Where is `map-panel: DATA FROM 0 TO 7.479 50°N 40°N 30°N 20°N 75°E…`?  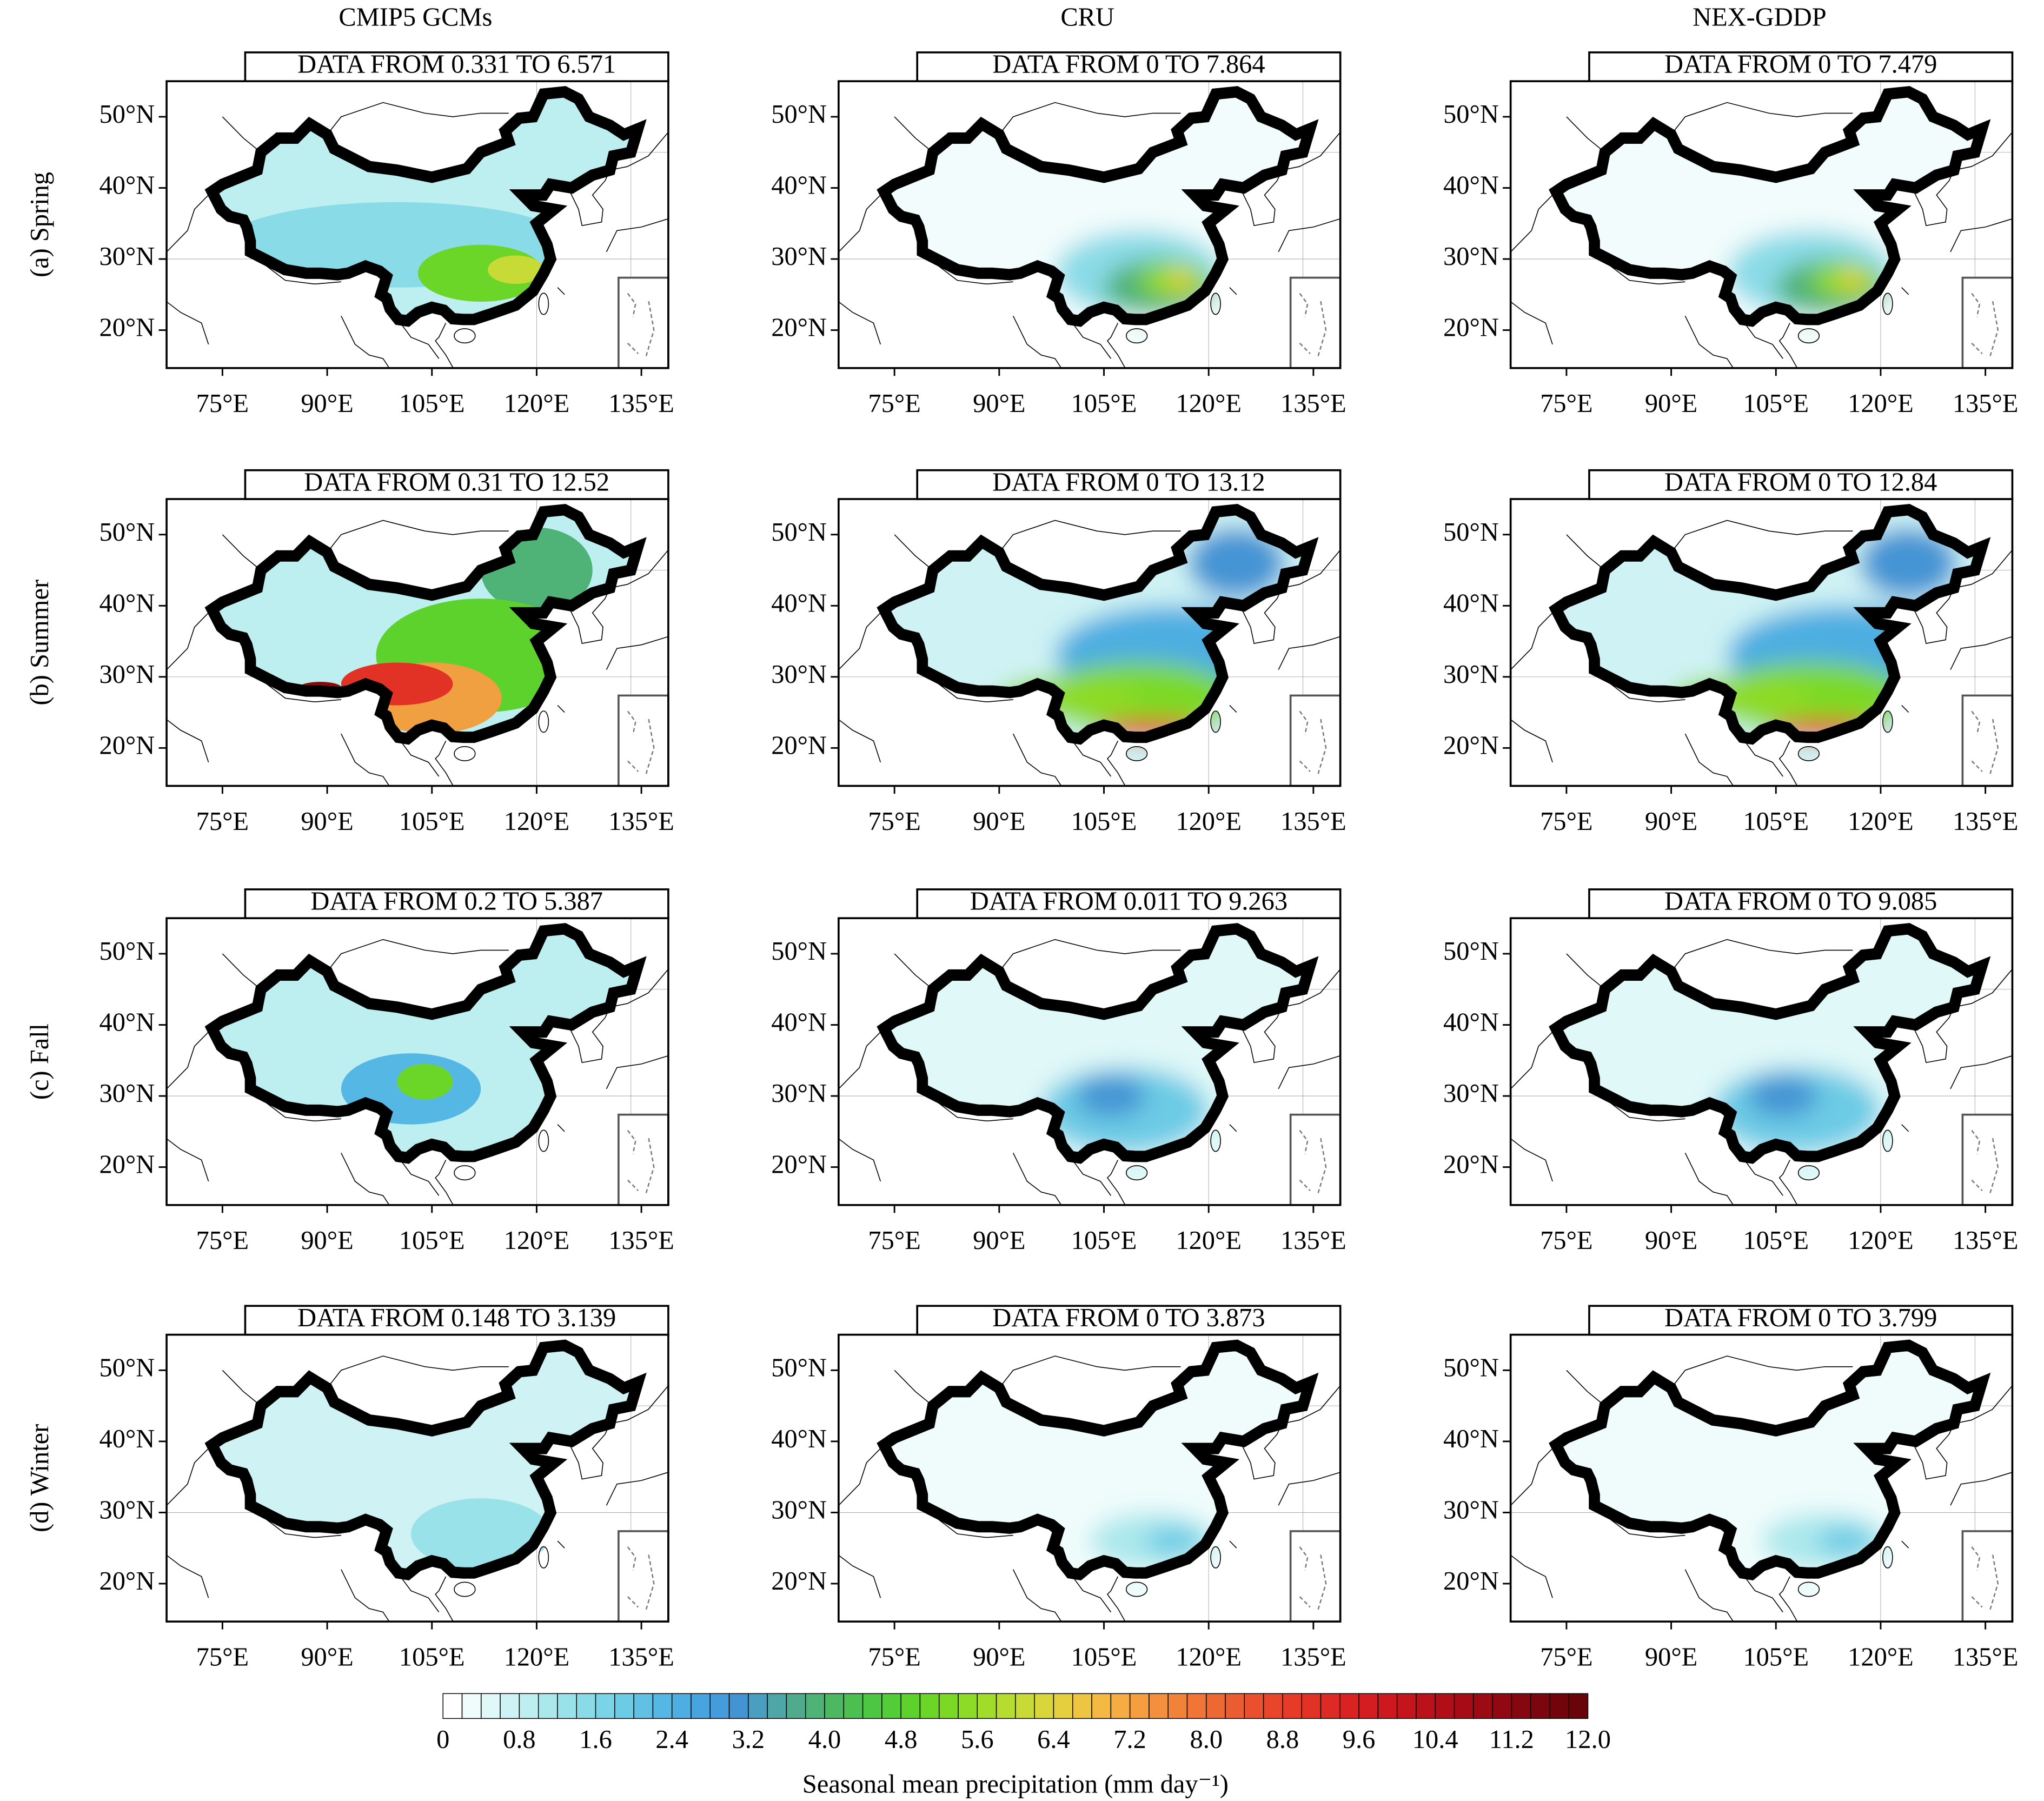 map-panel: DATA FROM 0 TO 7.479 50°N 40°N 30°N 20°N 75°E… is located at coordinates (1731, 234).